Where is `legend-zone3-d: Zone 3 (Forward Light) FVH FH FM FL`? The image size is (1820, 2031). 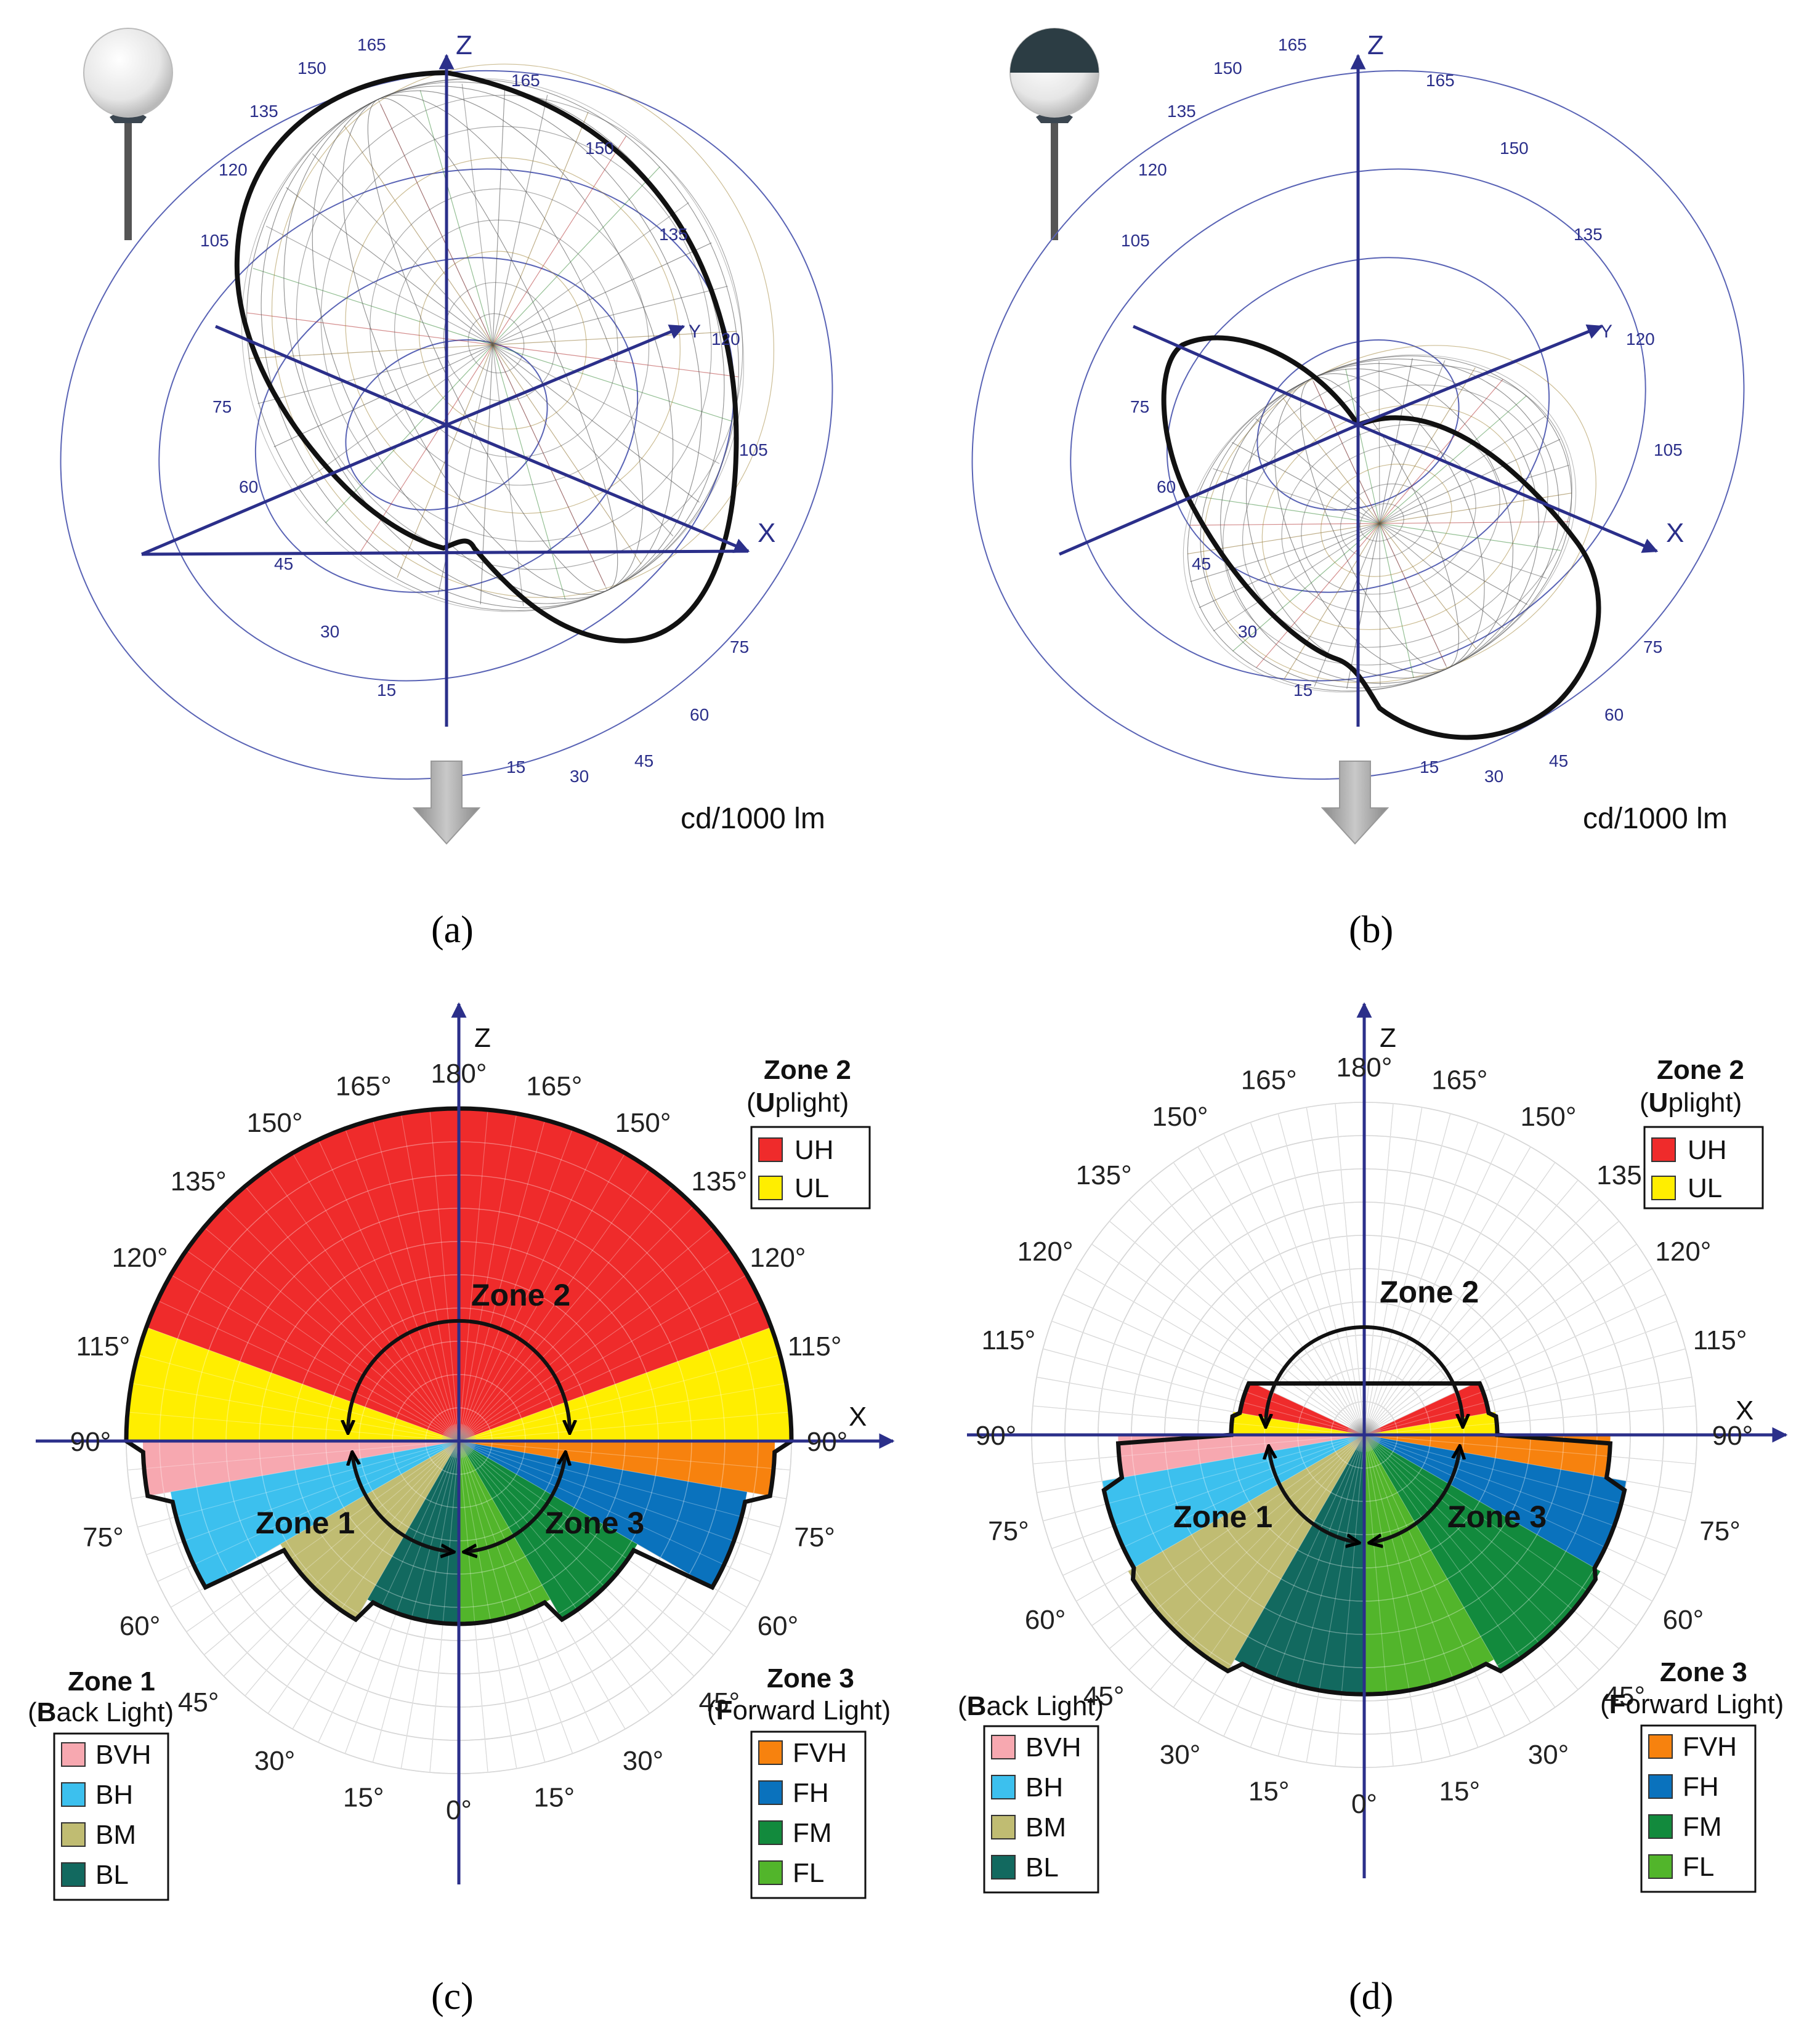
legend-zone3-d: Zone 3 (Forward Light) FVH FH FM FL is located at coordinates (1692, 1775).